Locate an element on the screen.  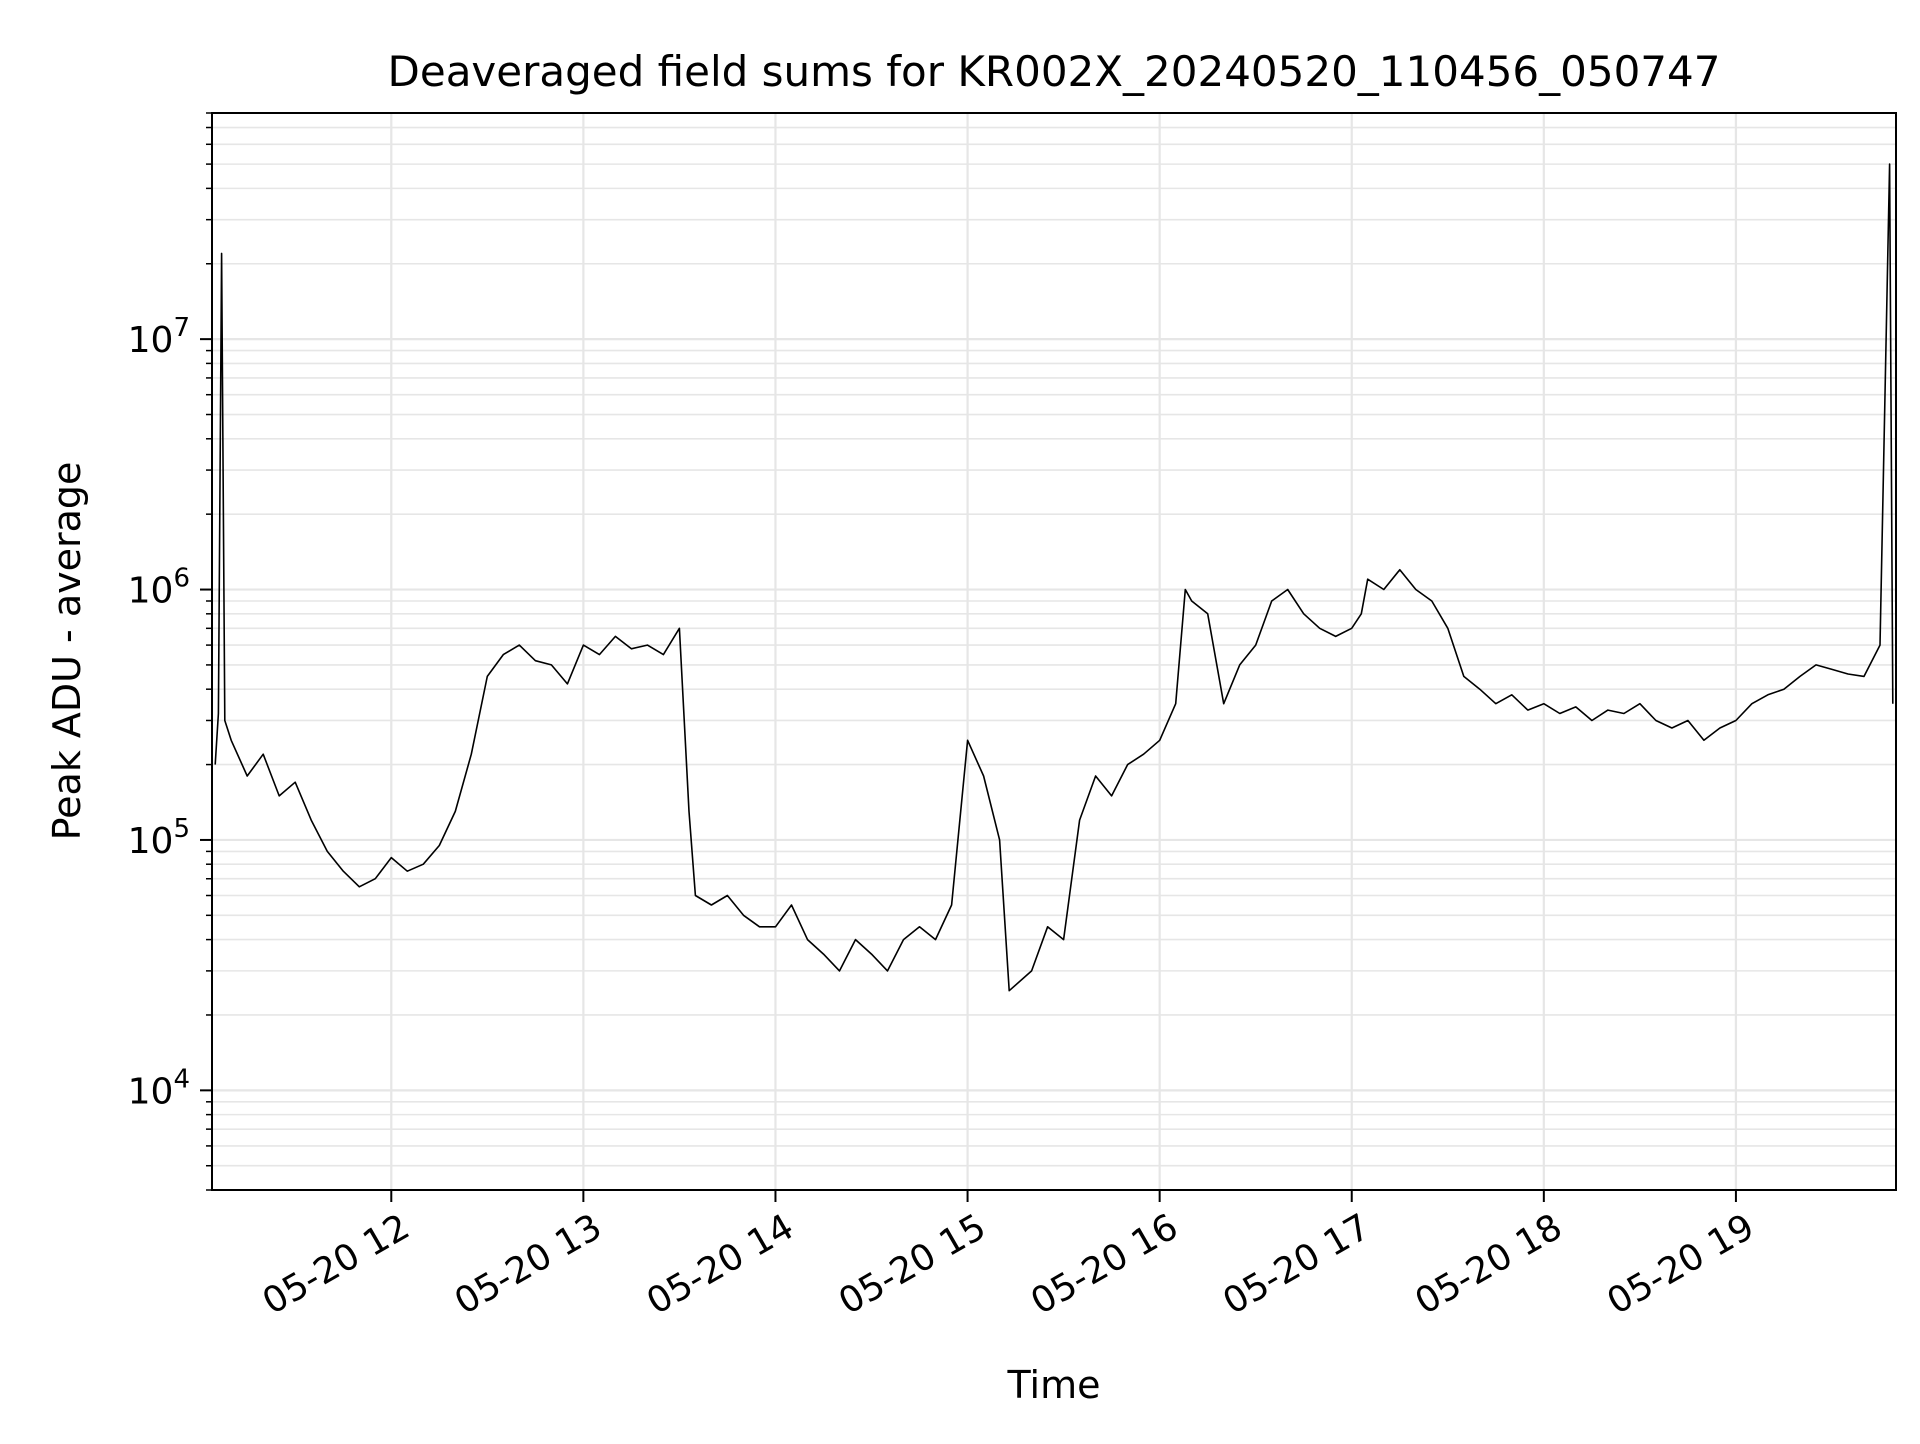
y-tick-label: 10⁴ is located at coordinates (159, 1088).